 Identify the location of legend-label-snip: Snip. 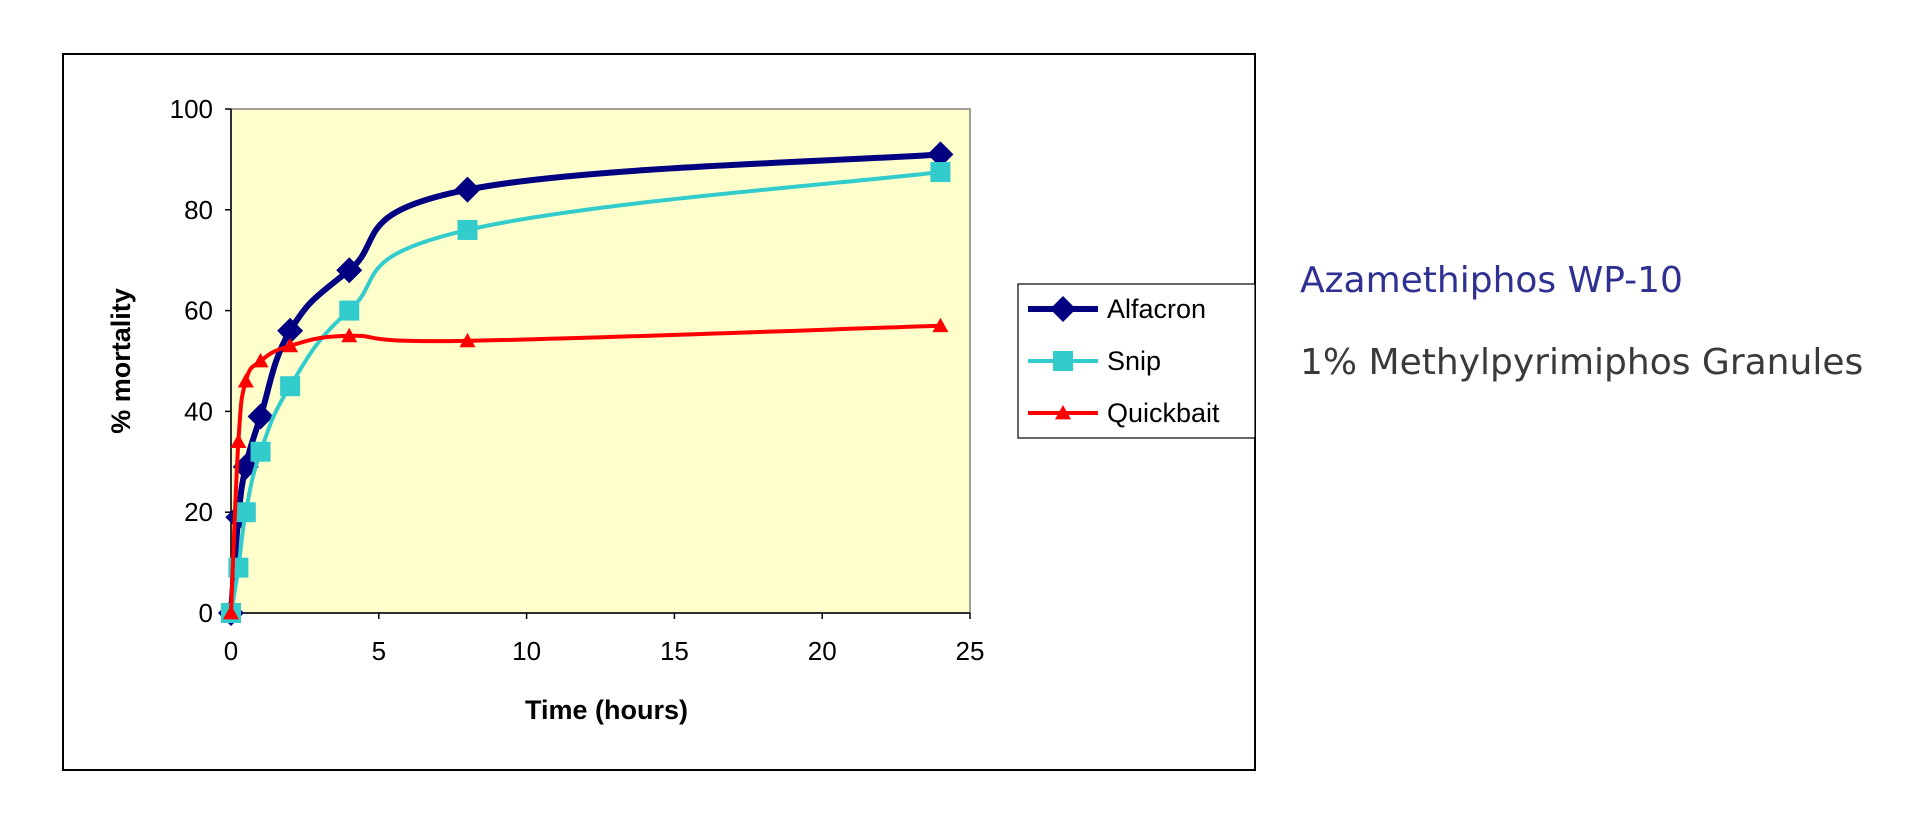
(1134, 361).